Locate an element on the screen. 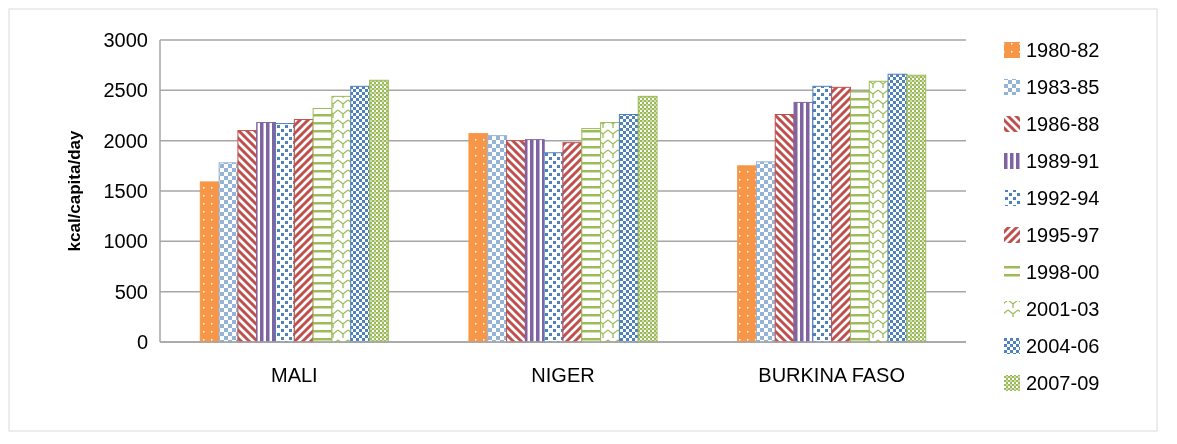 The height and width of the screenshot is (444, 1177). legend-label: 1983-85 is located at coordinates (1063, 87).